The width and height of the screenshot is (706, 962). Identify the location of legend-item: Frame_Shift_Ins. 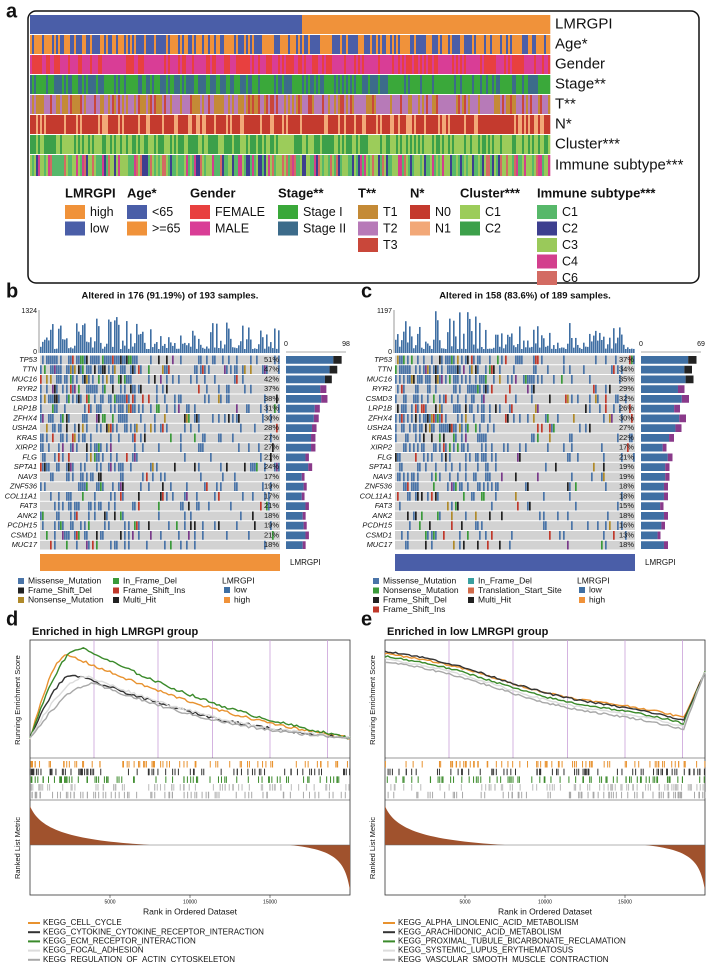
(154, 590).